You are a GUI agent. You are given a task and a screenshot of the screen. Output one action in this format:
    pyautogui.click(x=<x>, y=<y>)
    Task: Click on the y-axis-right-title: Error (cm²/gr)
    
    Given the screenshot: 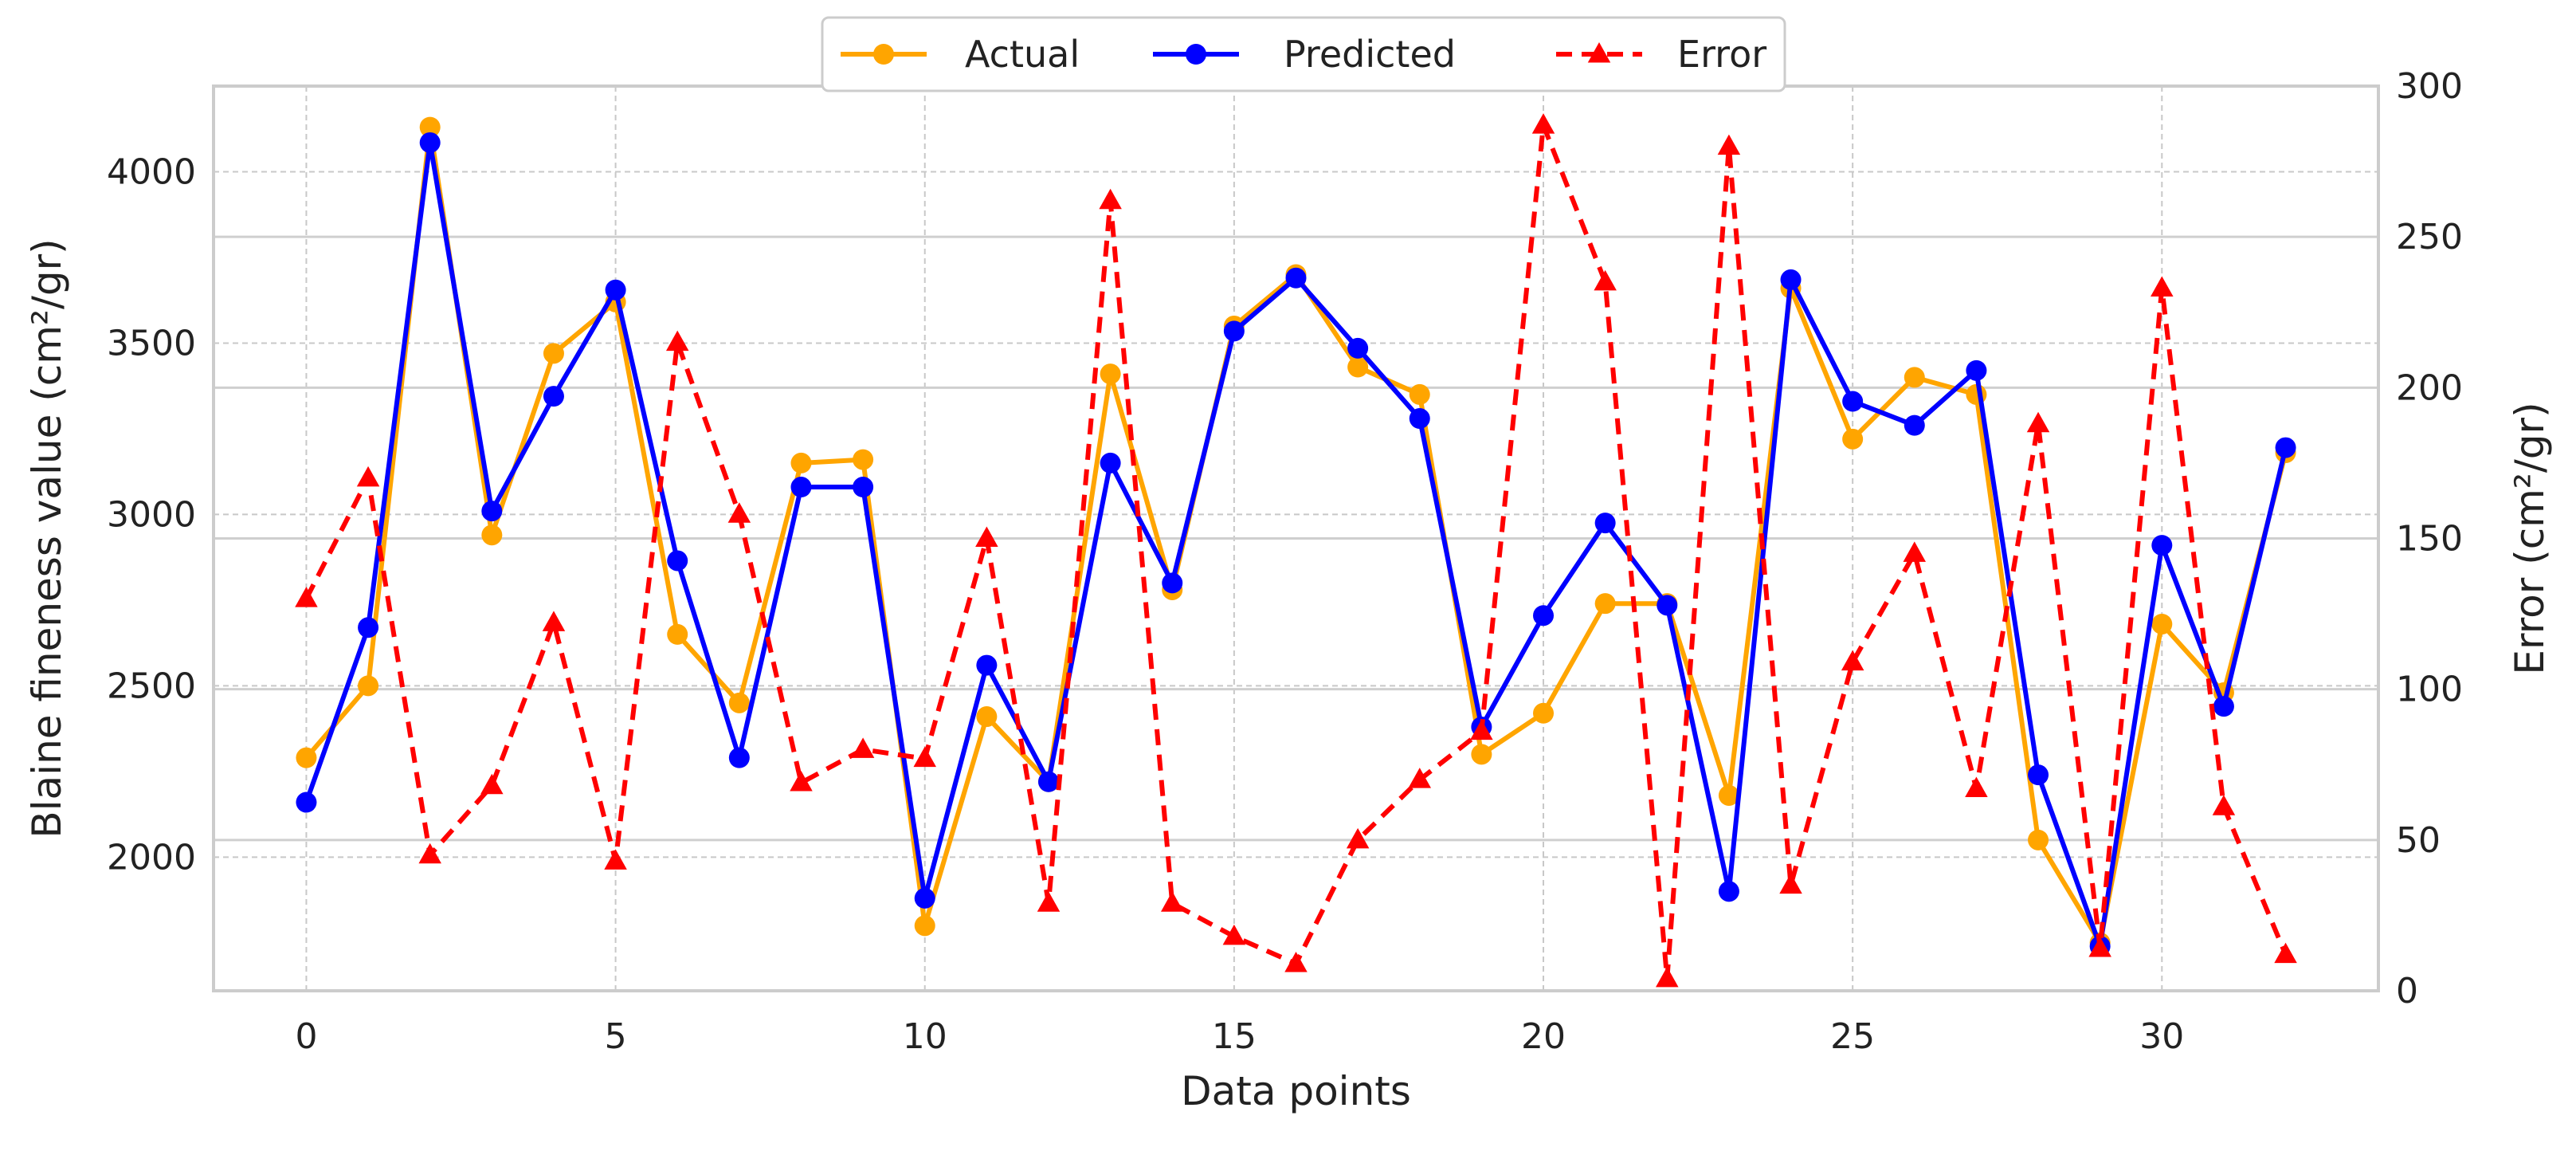 What is the action you would take?
    pyautogui.click(x=2530, y=538)
    